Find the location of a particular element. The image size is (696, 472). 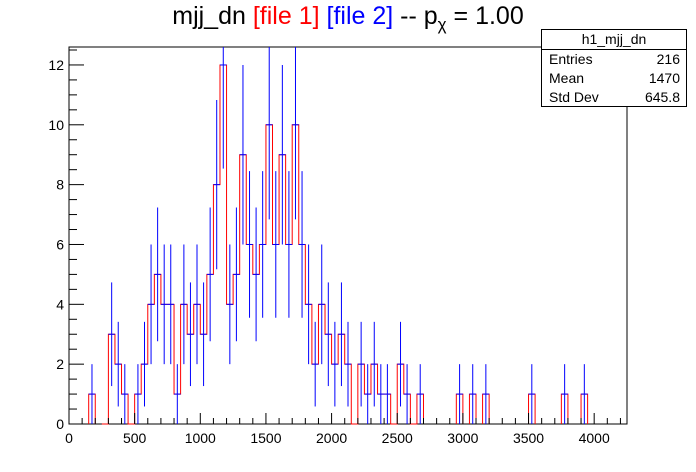

title-subscript: χ is located at coordinates (442, 24).